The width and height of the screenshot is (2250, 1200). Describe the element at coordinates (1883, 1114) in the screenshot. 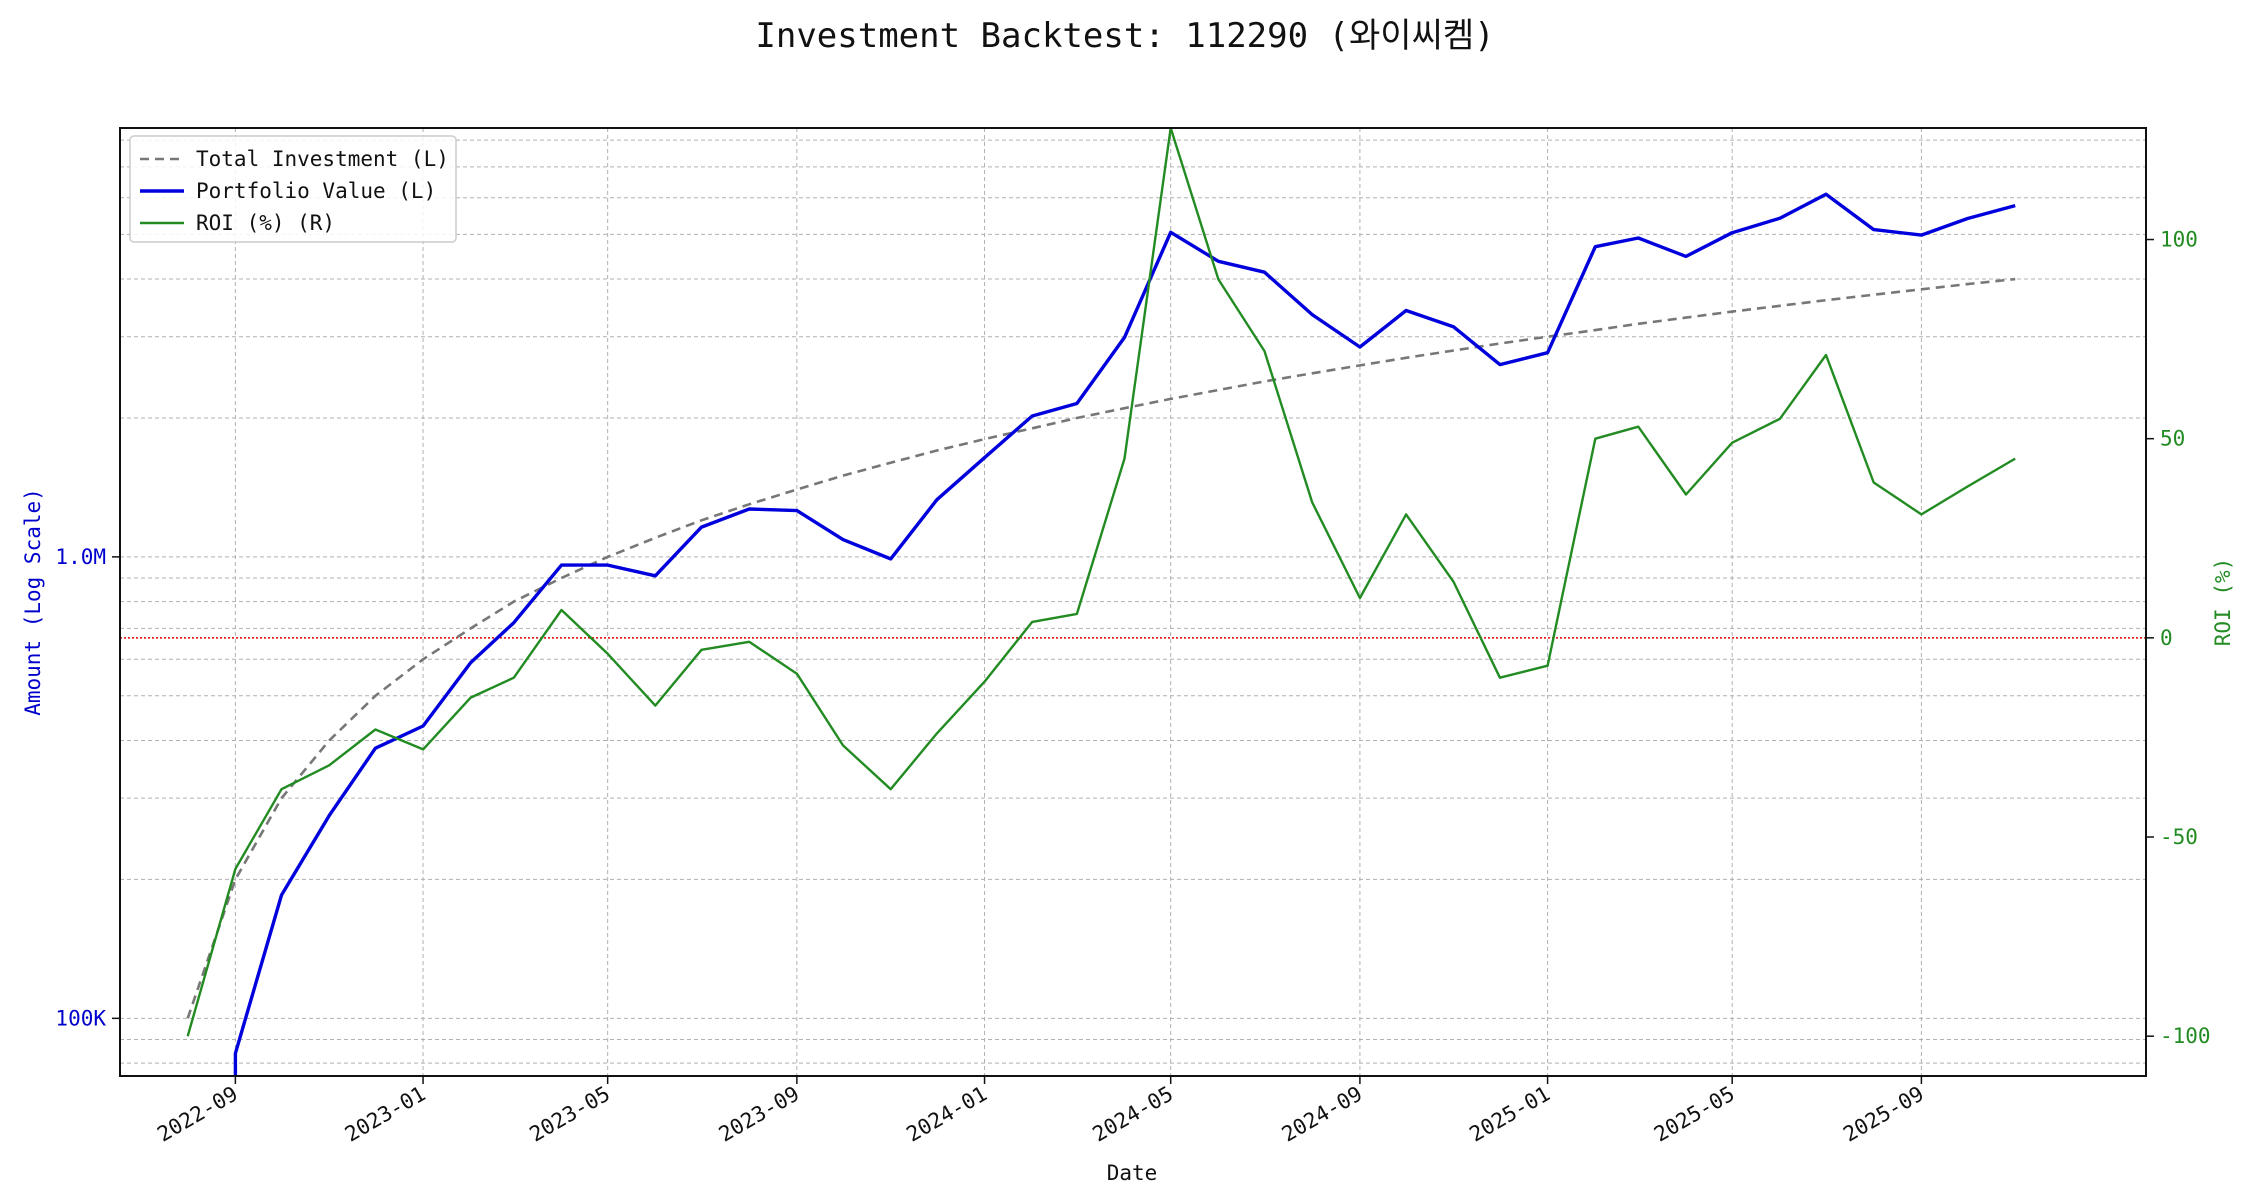

I see `x-tick-label: 2025-09` at that location.